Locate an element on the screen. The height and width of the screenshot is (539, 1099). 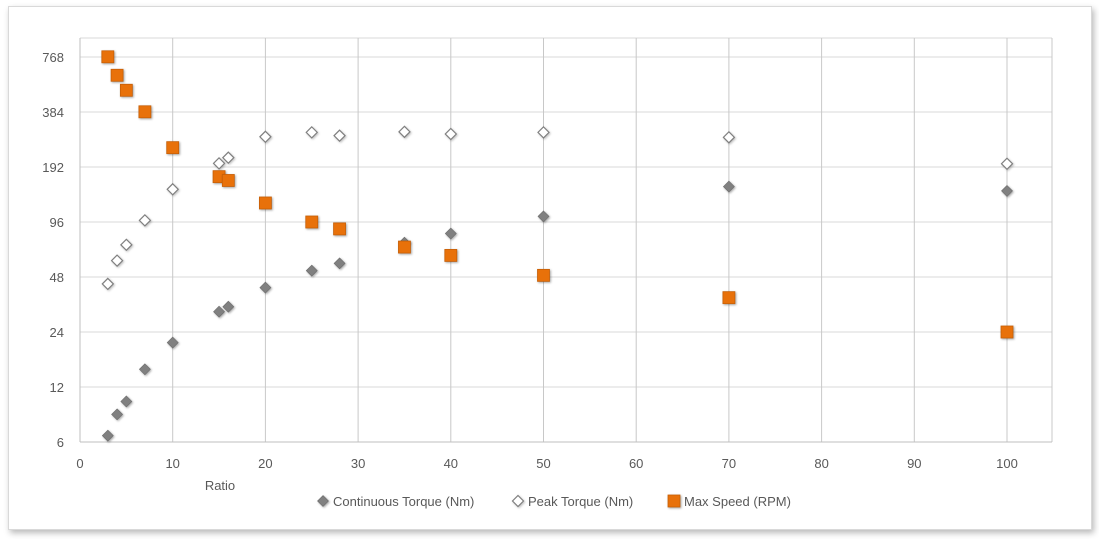
x-tick-label: 10 is located at coordinates (172, 463).